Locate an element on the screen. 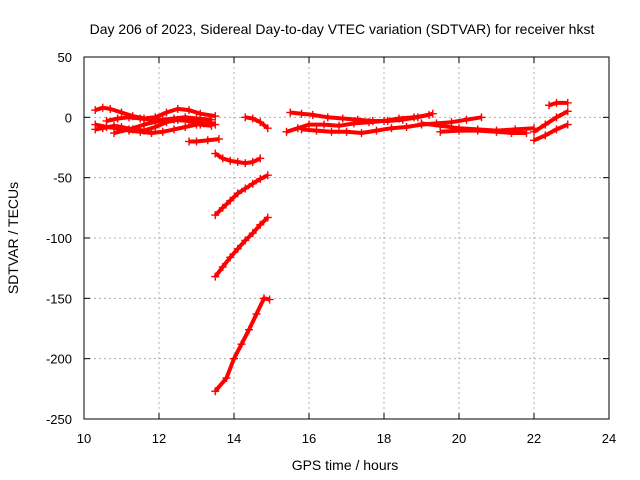 The image size is (640, 480). y-tick-label: -100 is located at coordinates (59, 238).